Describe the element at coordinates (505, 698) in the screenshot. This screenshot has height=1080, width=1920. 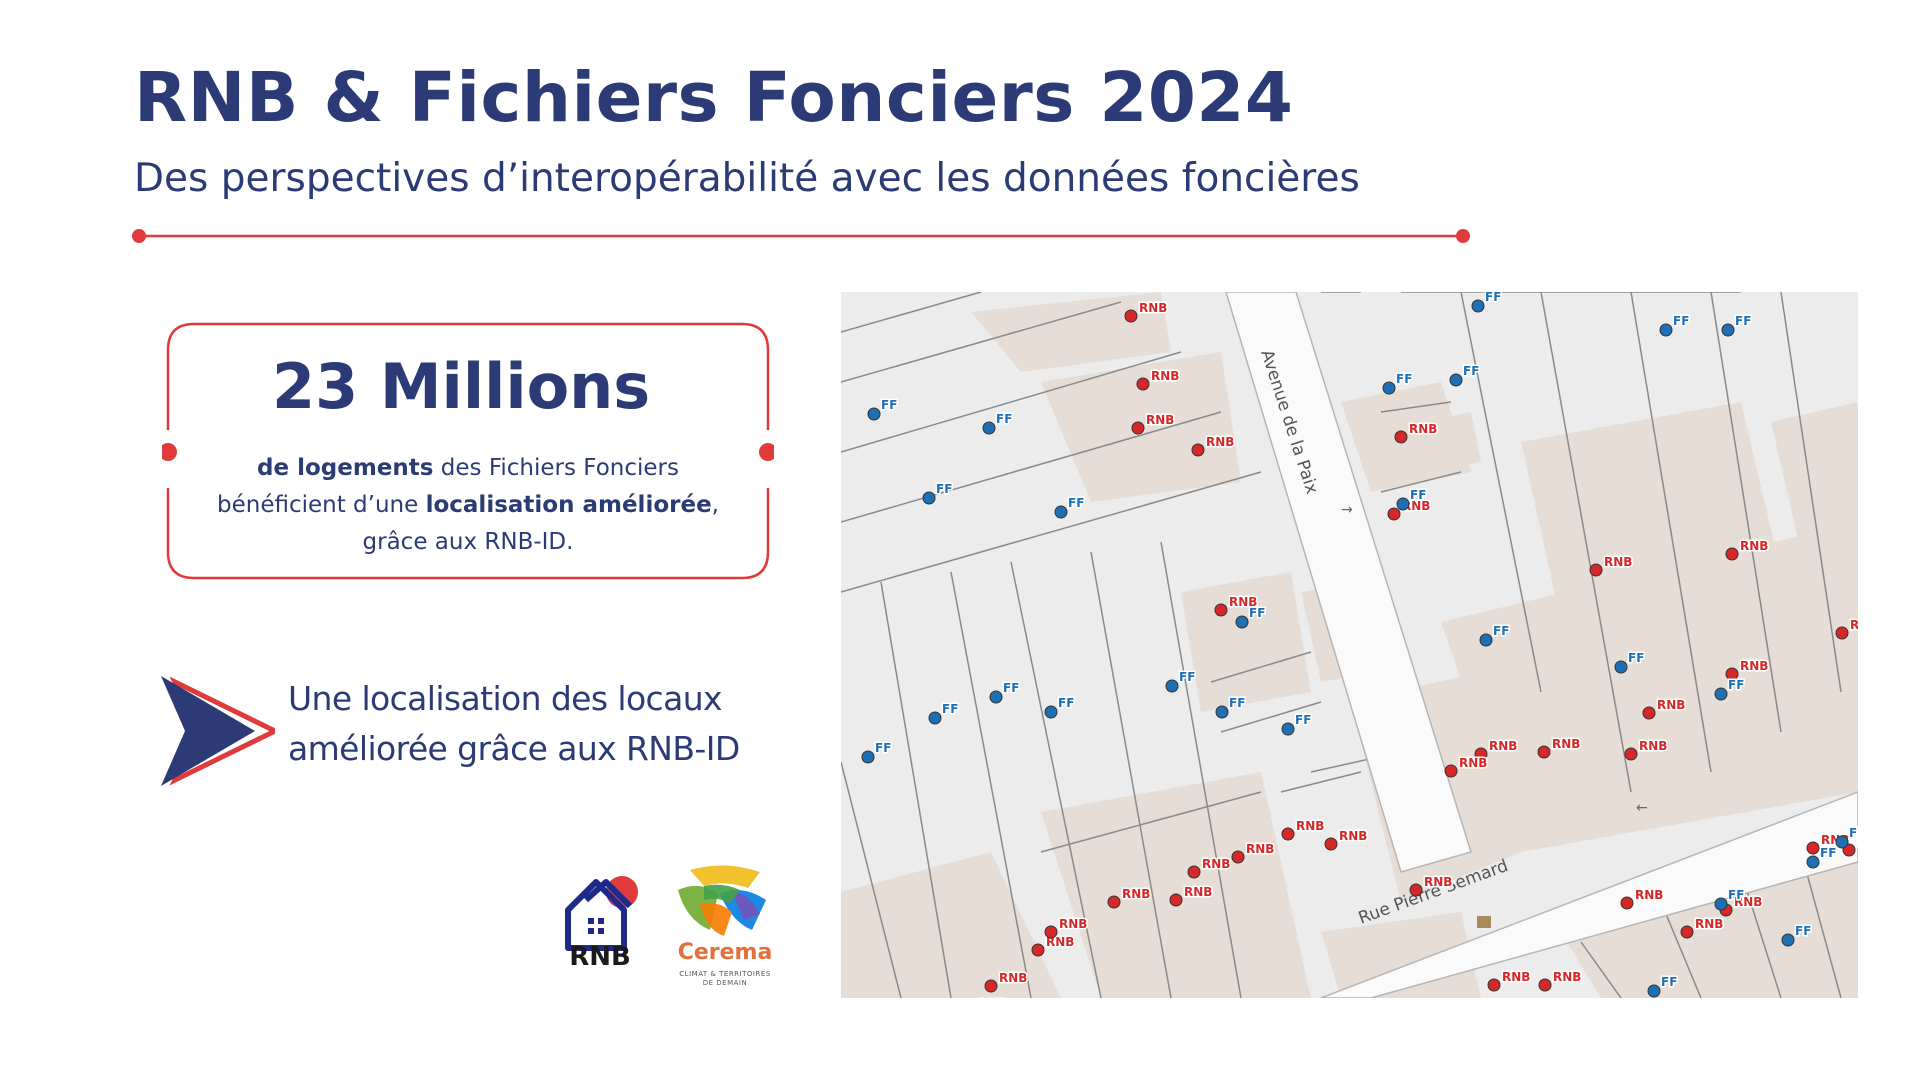
I see `highlight-line-1: Une localisation des locaux` at that location.